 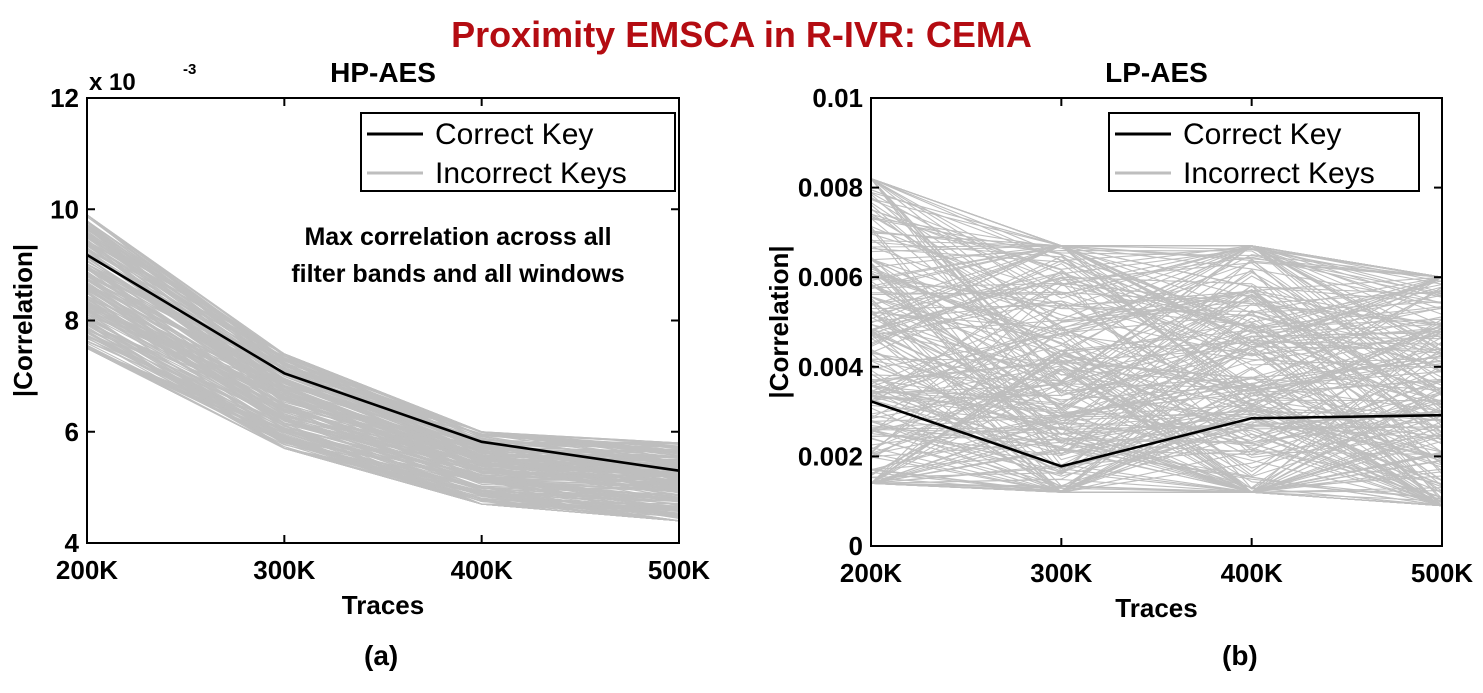 What do you see at coordinates (64, 209) in the screenshot?
I see `y-tick-label: 10` at bounding box center [64, 209].